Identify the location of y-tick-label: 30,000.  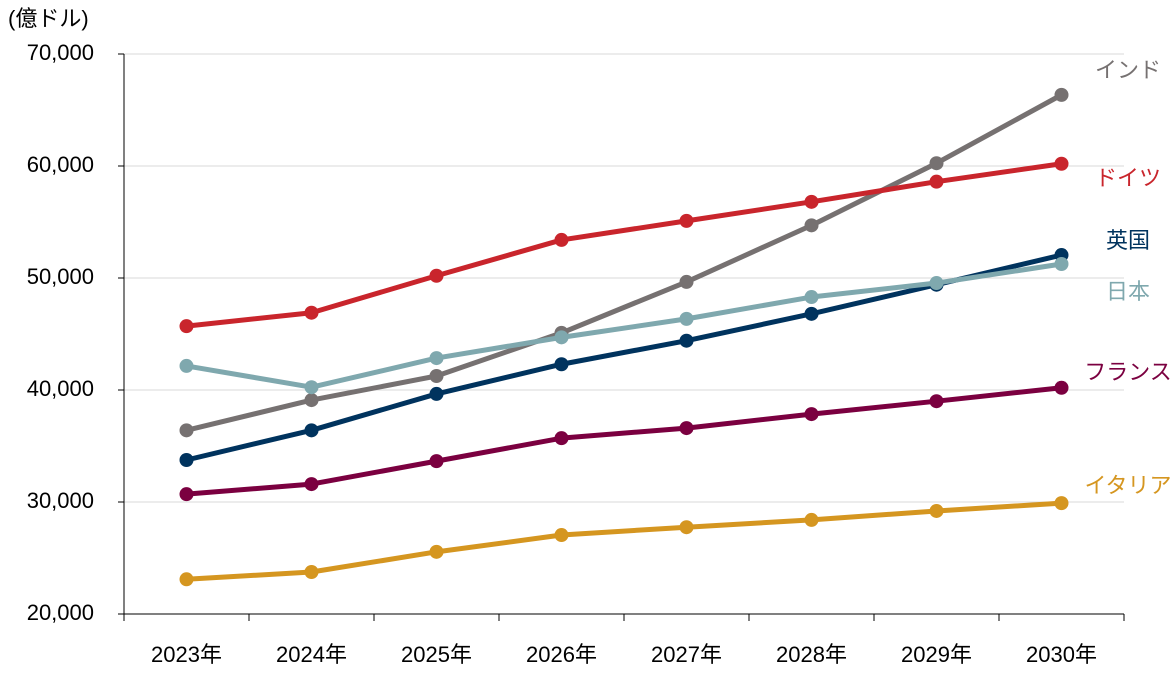
(60, 500).